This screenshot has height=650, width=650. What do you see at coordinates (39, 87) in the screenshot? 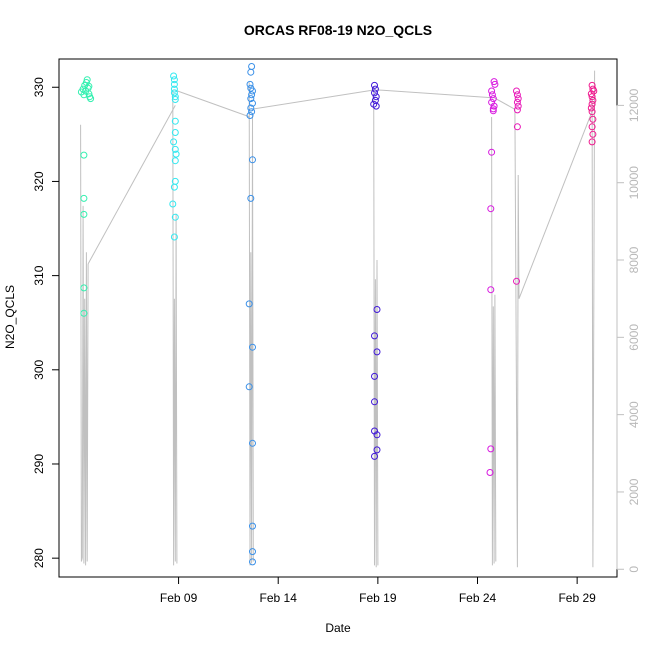
I see `y-tick-label-5: 330` at bounding box center [39, 87].